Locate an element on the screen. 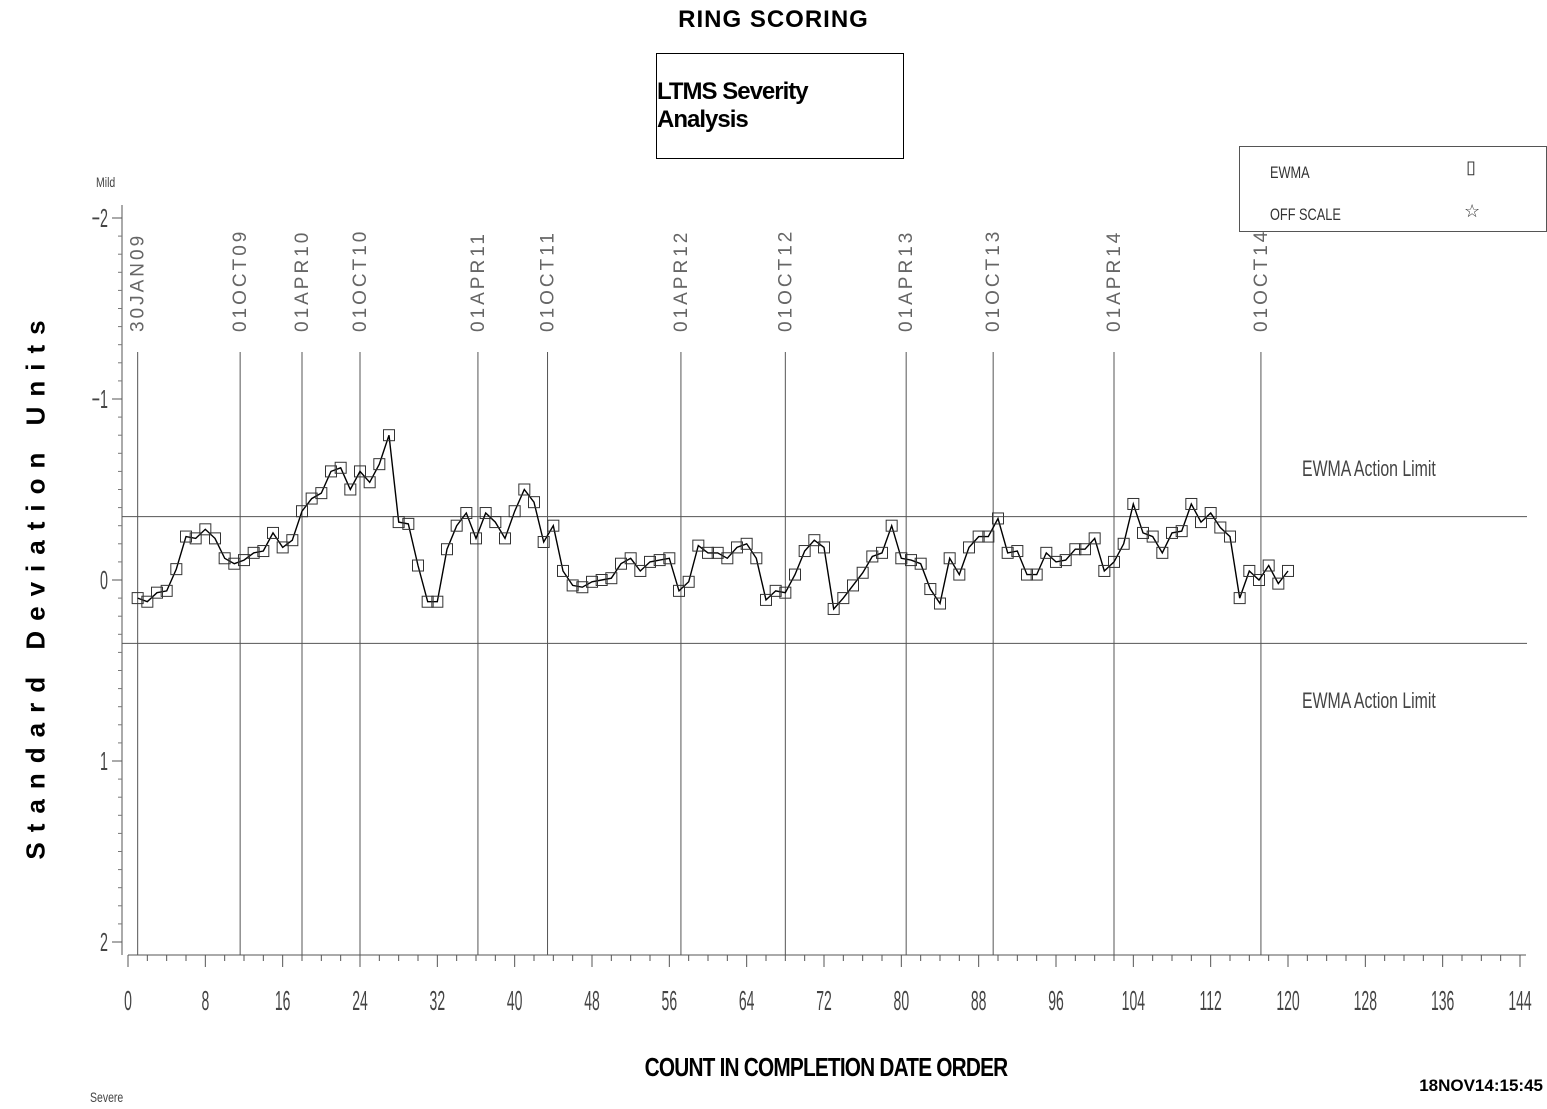  x-tick-label: 56 is located at coordinates (670, 1001).